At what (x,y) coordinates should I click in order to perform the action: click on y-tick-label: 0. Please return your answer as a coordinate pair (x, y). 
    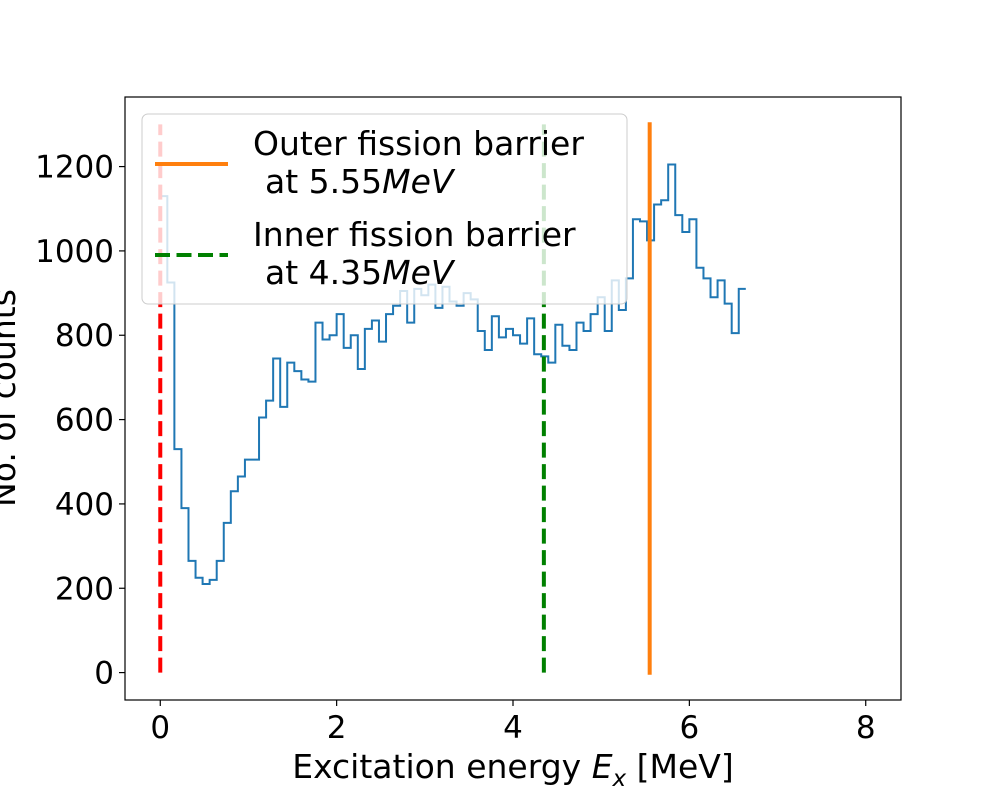
    Looking at the image, I should click on (104, 674).